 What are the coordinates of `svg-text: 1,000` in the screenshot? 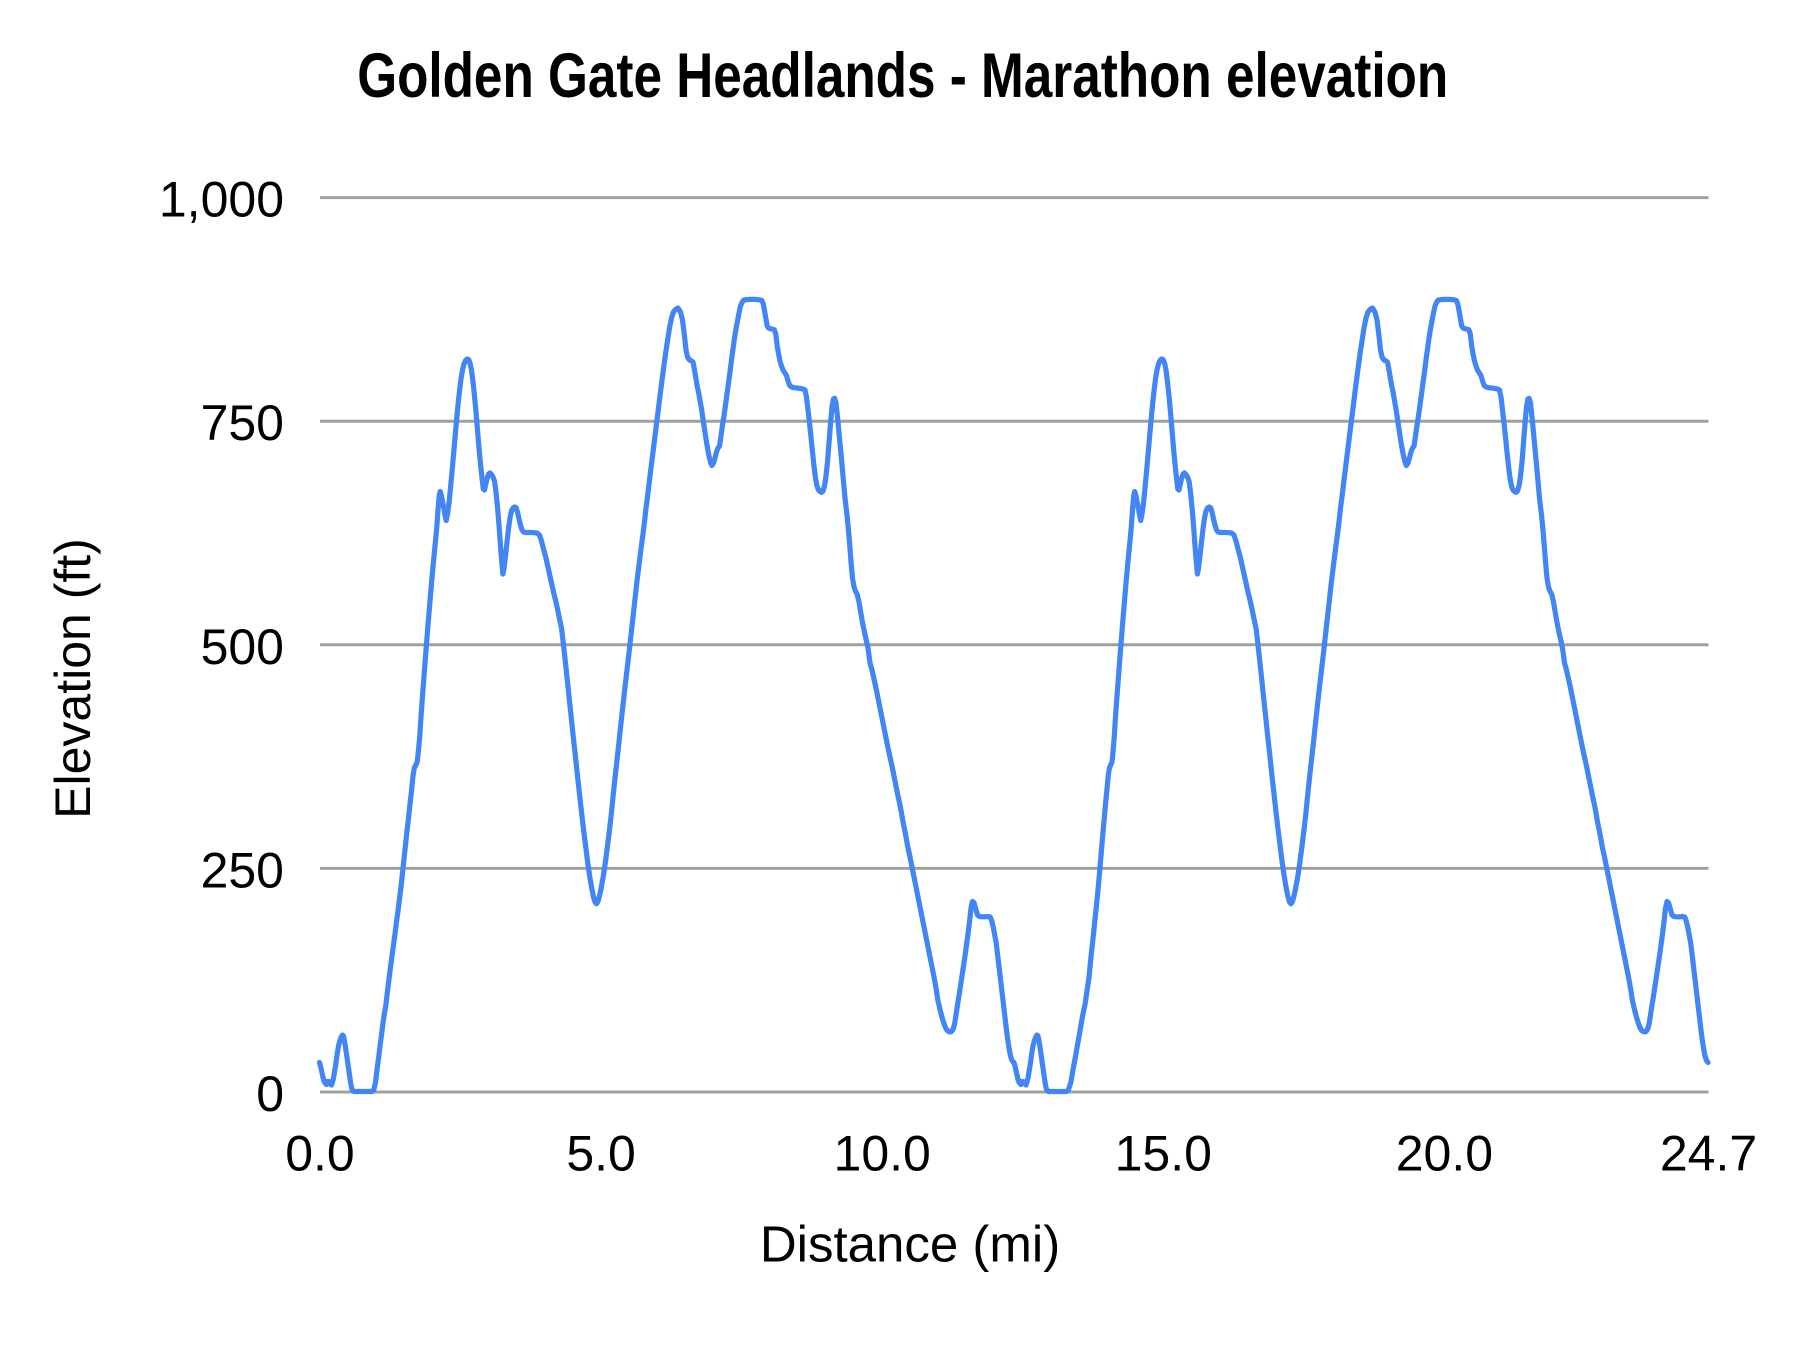 It's located at (221, 200).